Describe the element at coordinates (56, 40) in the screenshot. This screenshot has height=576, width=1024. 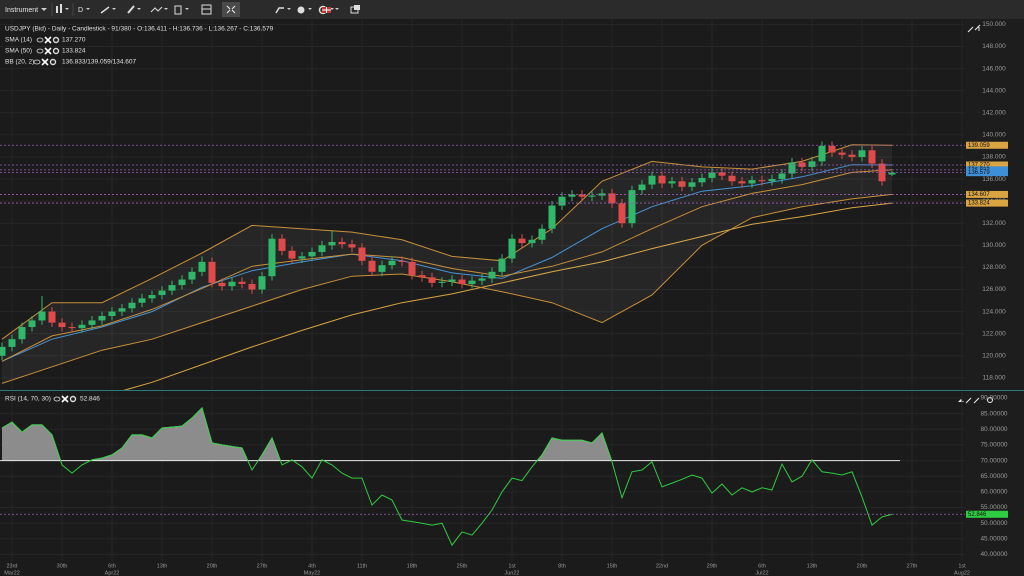
I see `settings-icon` at that location.